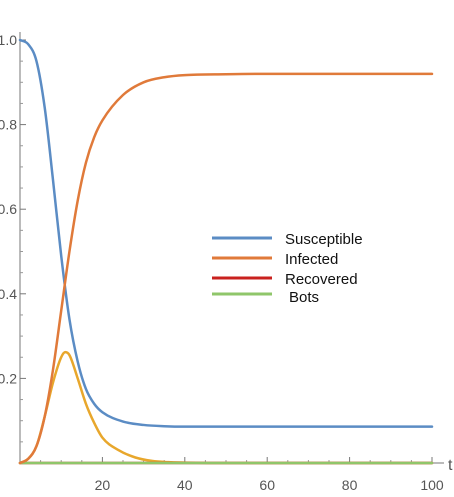 This screenshot has height=497, width=454. I want to click on y-tick-label: 0.6, so click(8, 209).